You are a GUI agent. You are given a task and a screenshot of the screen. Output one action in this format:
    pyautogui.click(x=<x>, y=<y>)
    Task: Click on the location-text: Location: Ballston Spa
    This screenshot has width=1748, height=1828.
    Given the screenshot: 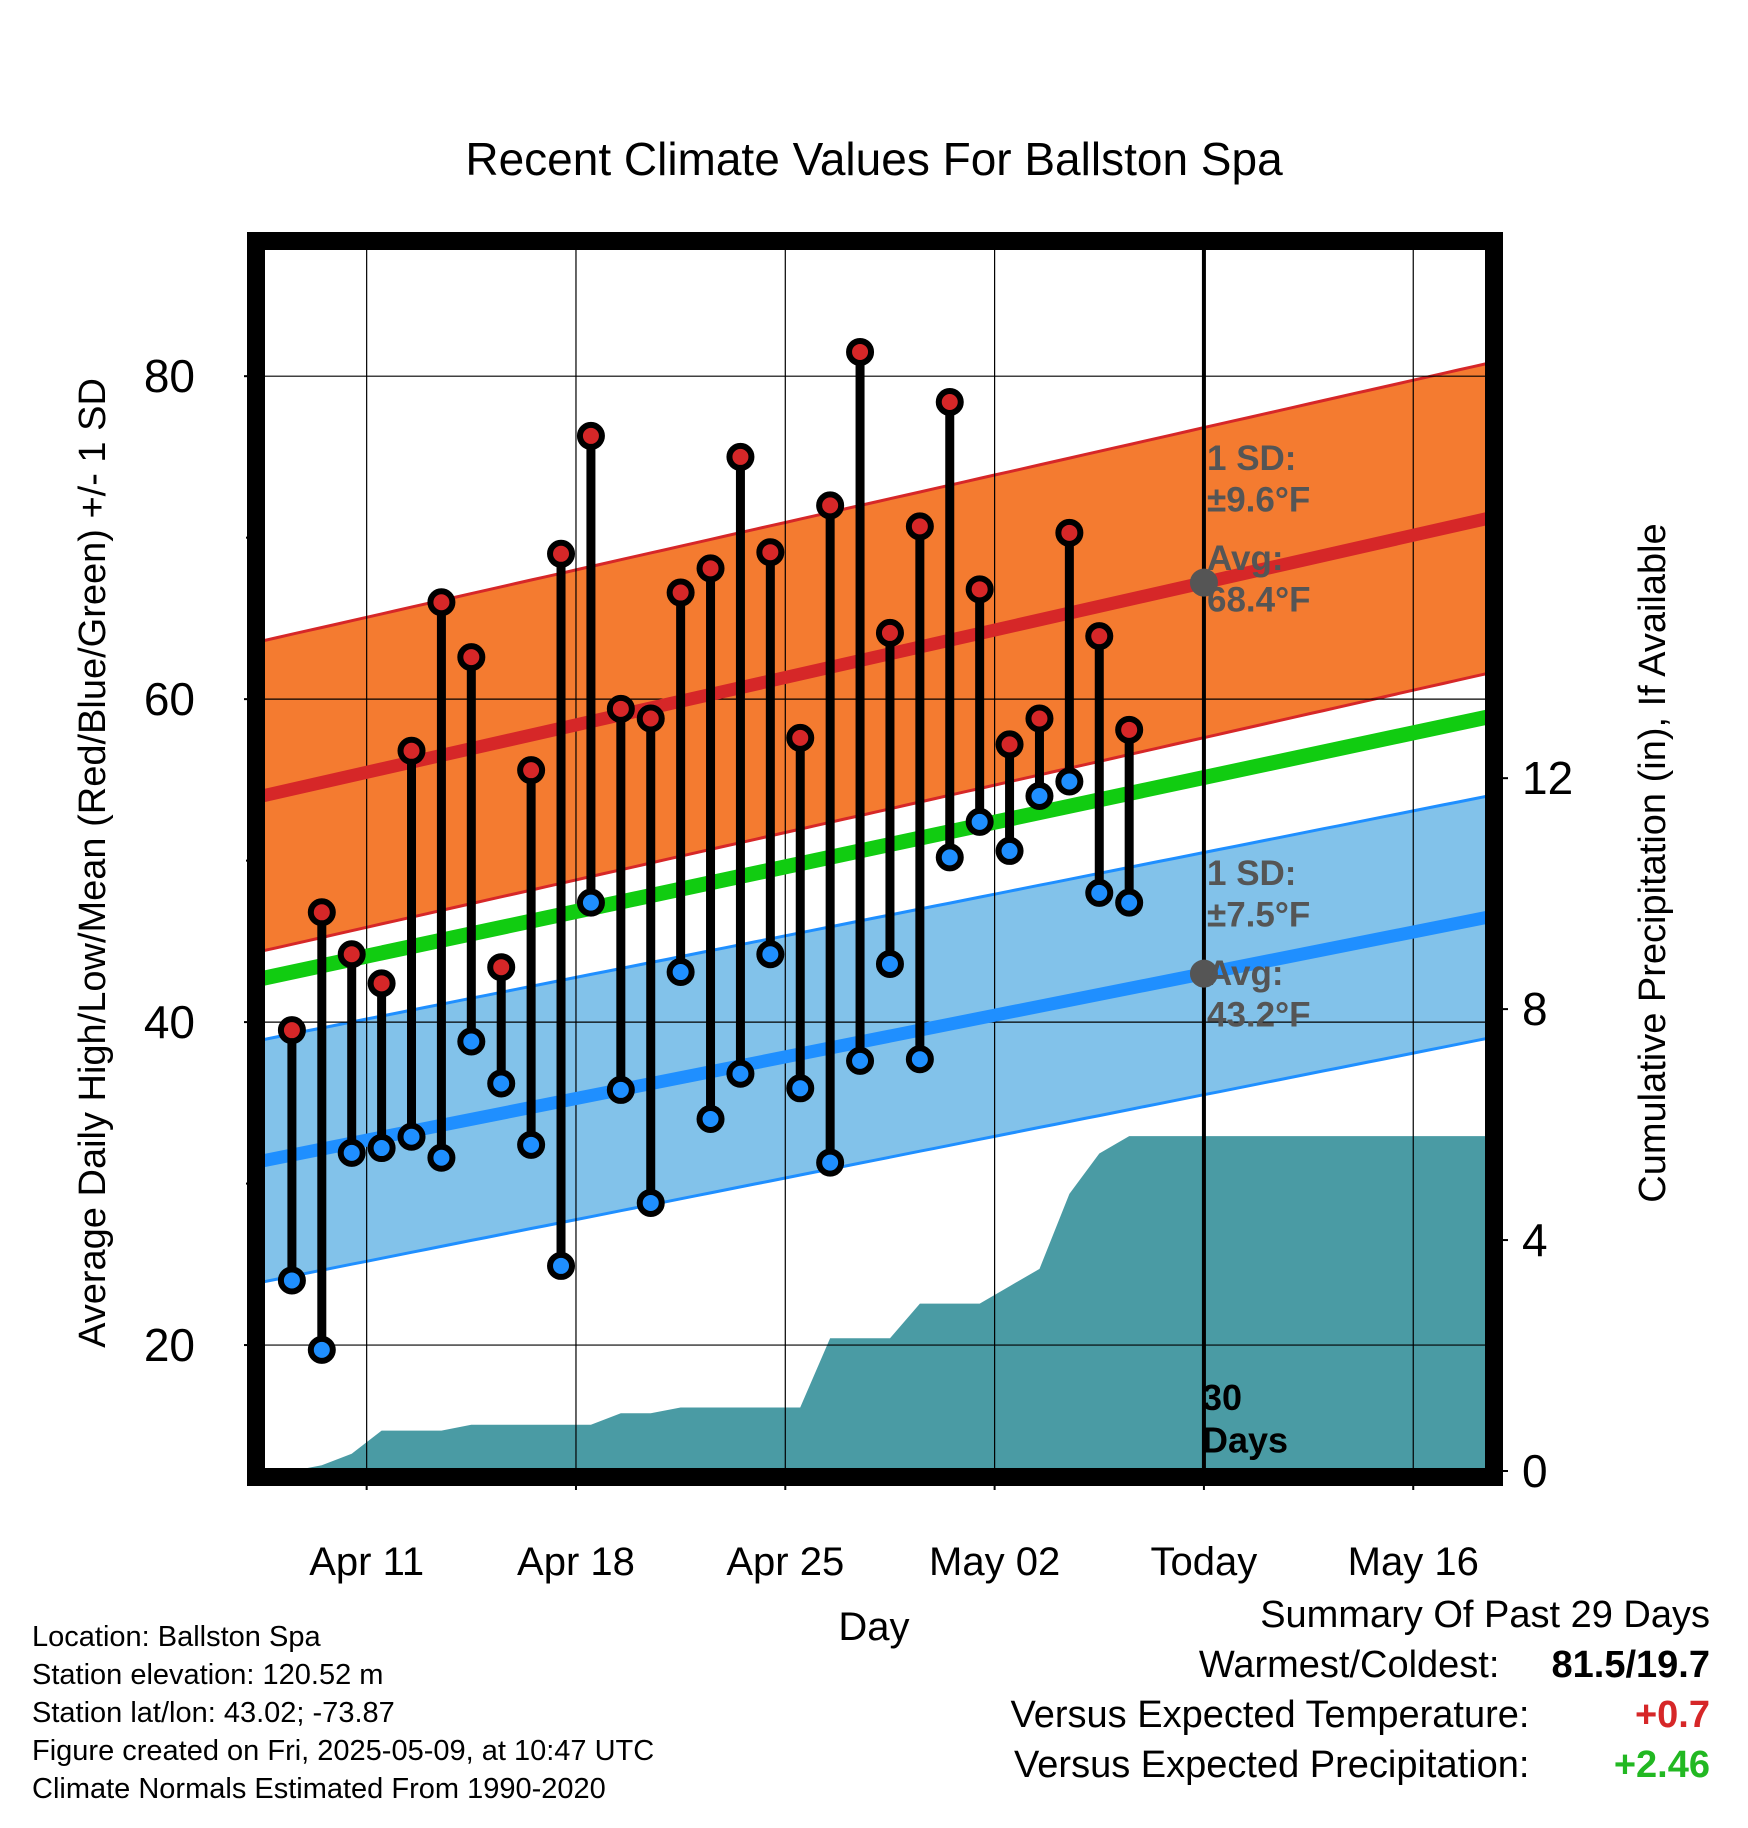 What is the action you would take?
    pyautogui.click(x=176, y=1637)
    